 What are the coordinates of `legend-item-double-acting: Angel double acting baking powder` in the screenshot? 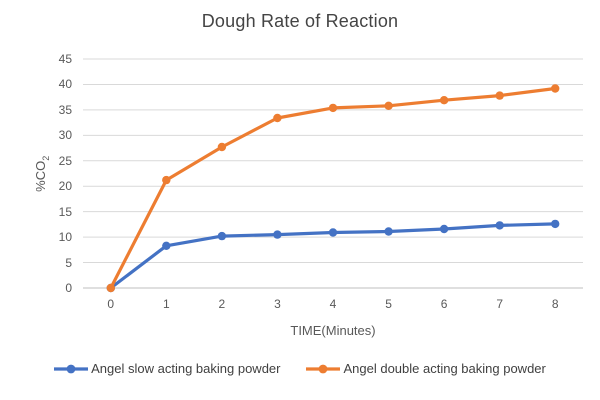 It's located at (426, 368).